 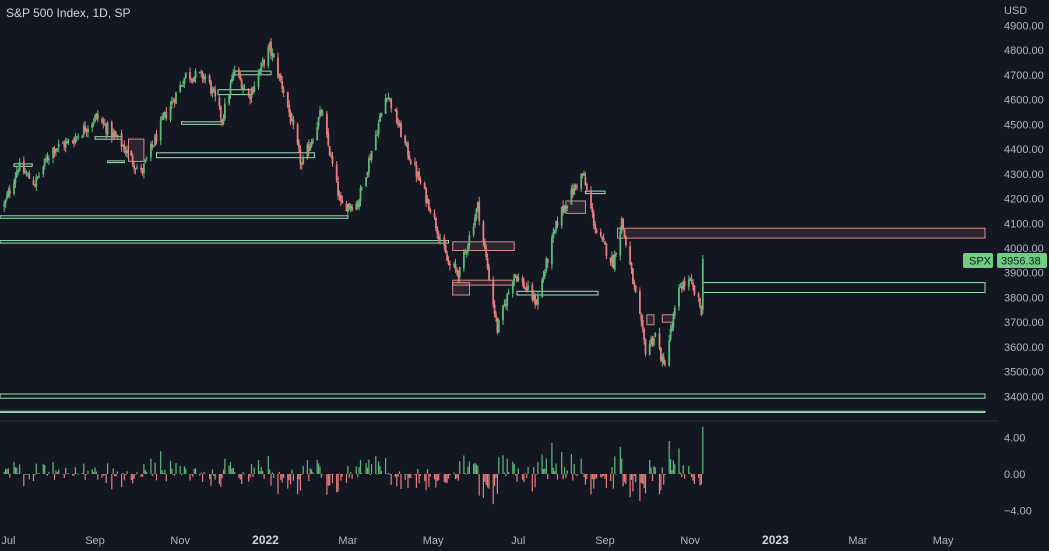 What do you see at coordinates (1015, 11) in the screenshot?
I see `currency-label: USD` at bounding box center [1015, 11].